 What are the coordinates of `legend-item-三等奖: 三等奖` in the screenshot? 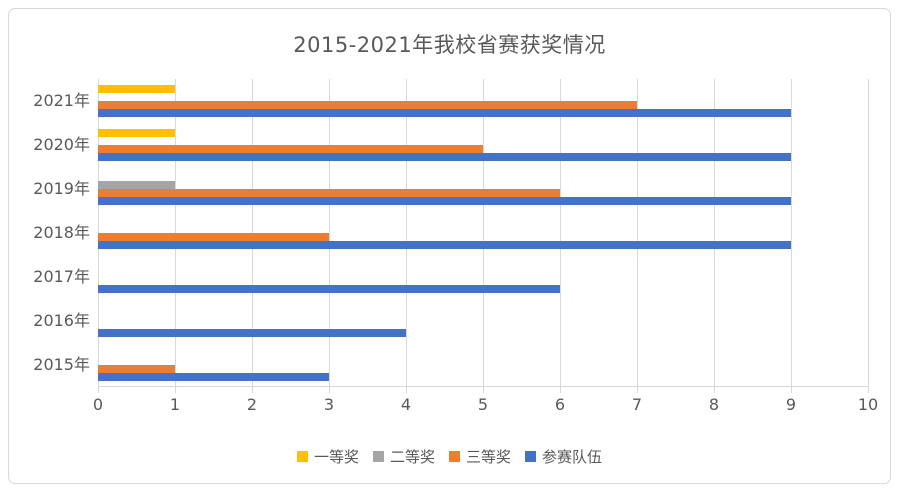 It's located at (480, 456).